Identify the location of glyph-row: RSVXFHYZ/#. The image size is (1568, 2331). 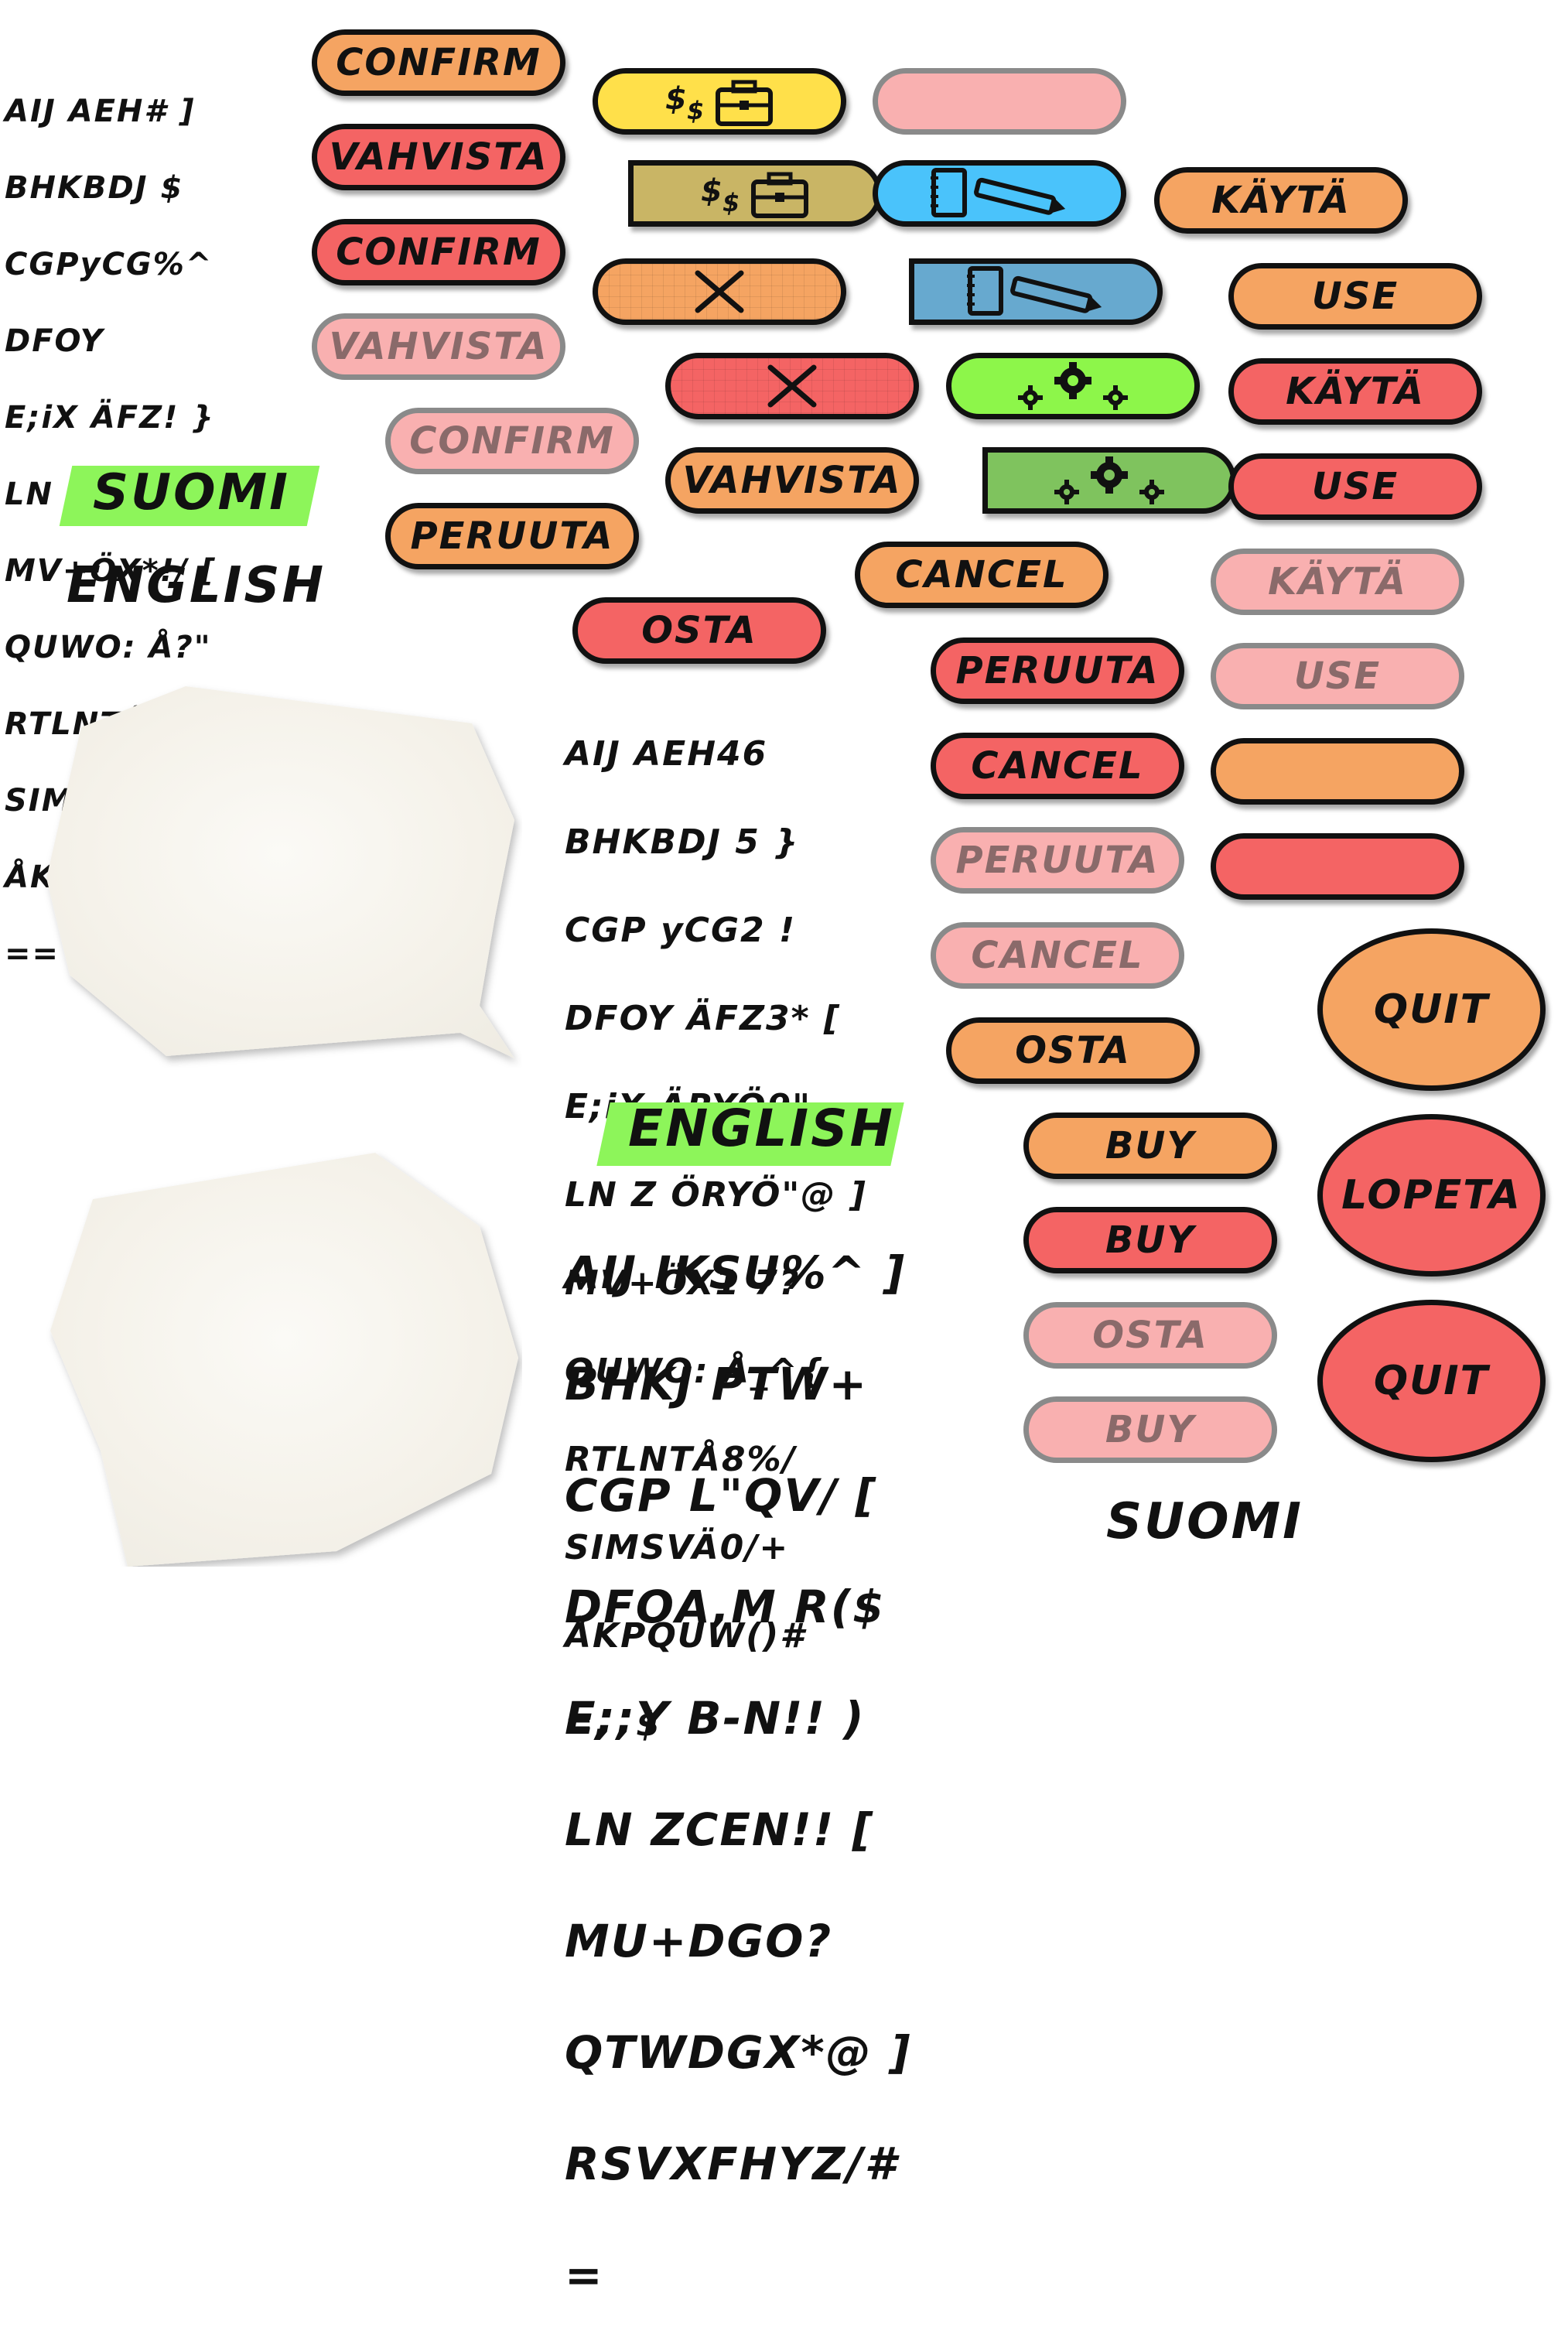
(731, 2164).